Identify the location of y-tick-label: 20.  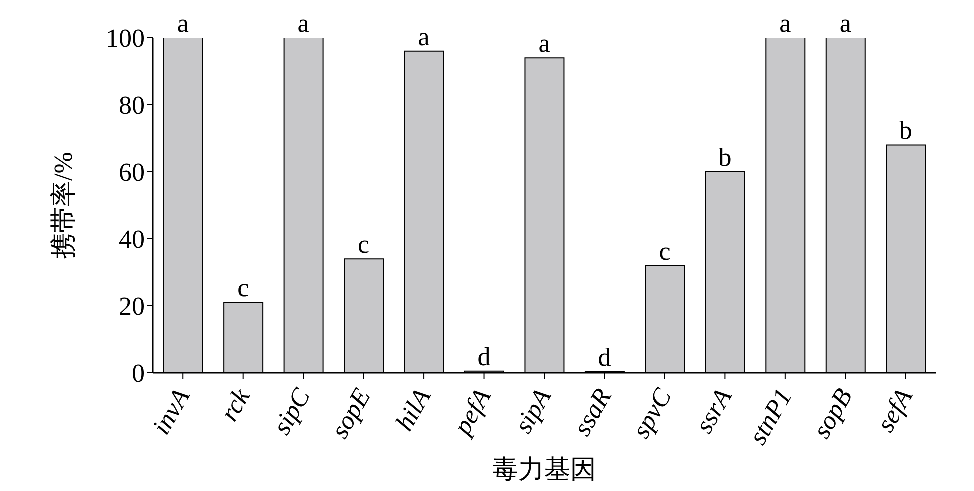
(132, 307).